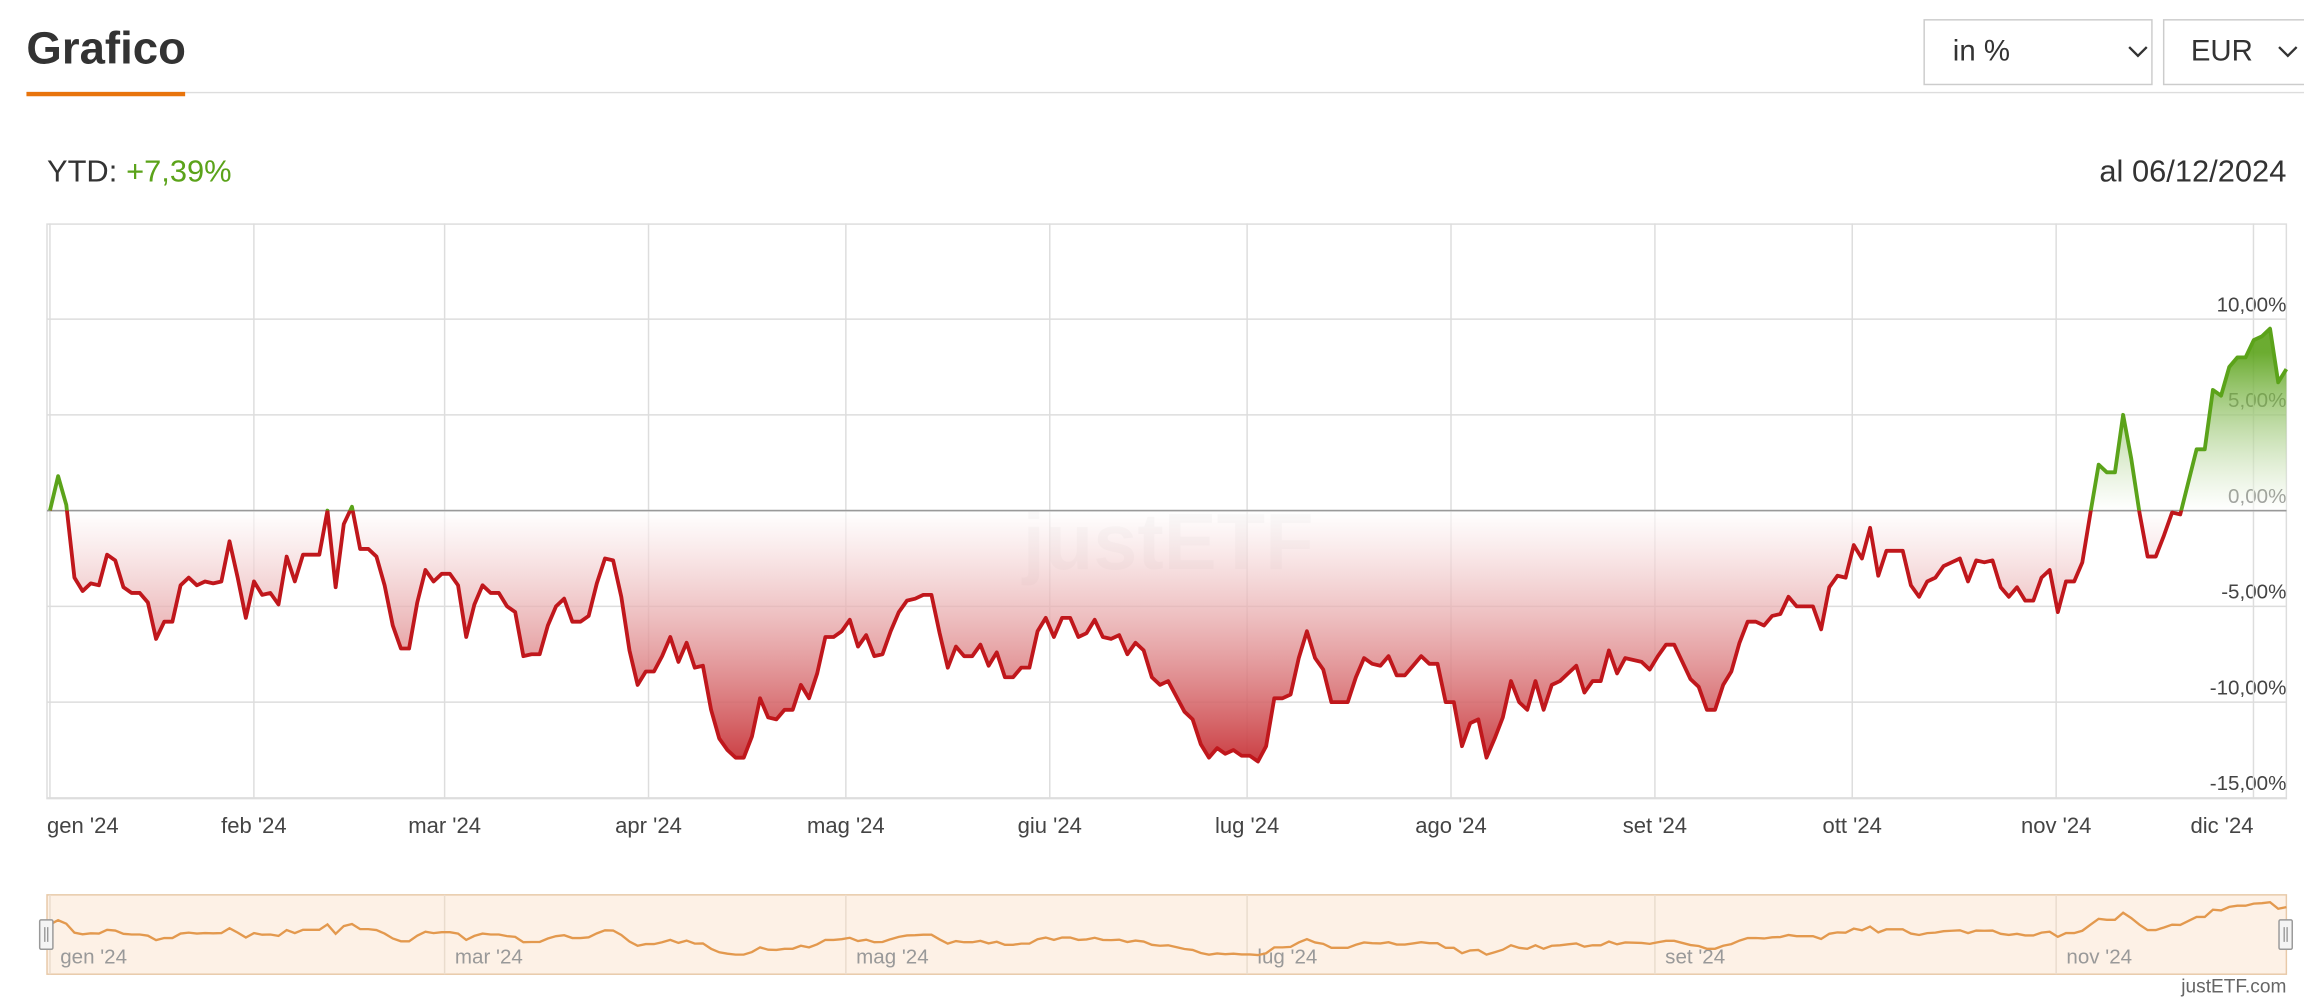 The image size is (2304, 1008). Describe the element at coordinates (1050, 825) in the screenshot. I see `x-tick-label: giu '24` at that location.